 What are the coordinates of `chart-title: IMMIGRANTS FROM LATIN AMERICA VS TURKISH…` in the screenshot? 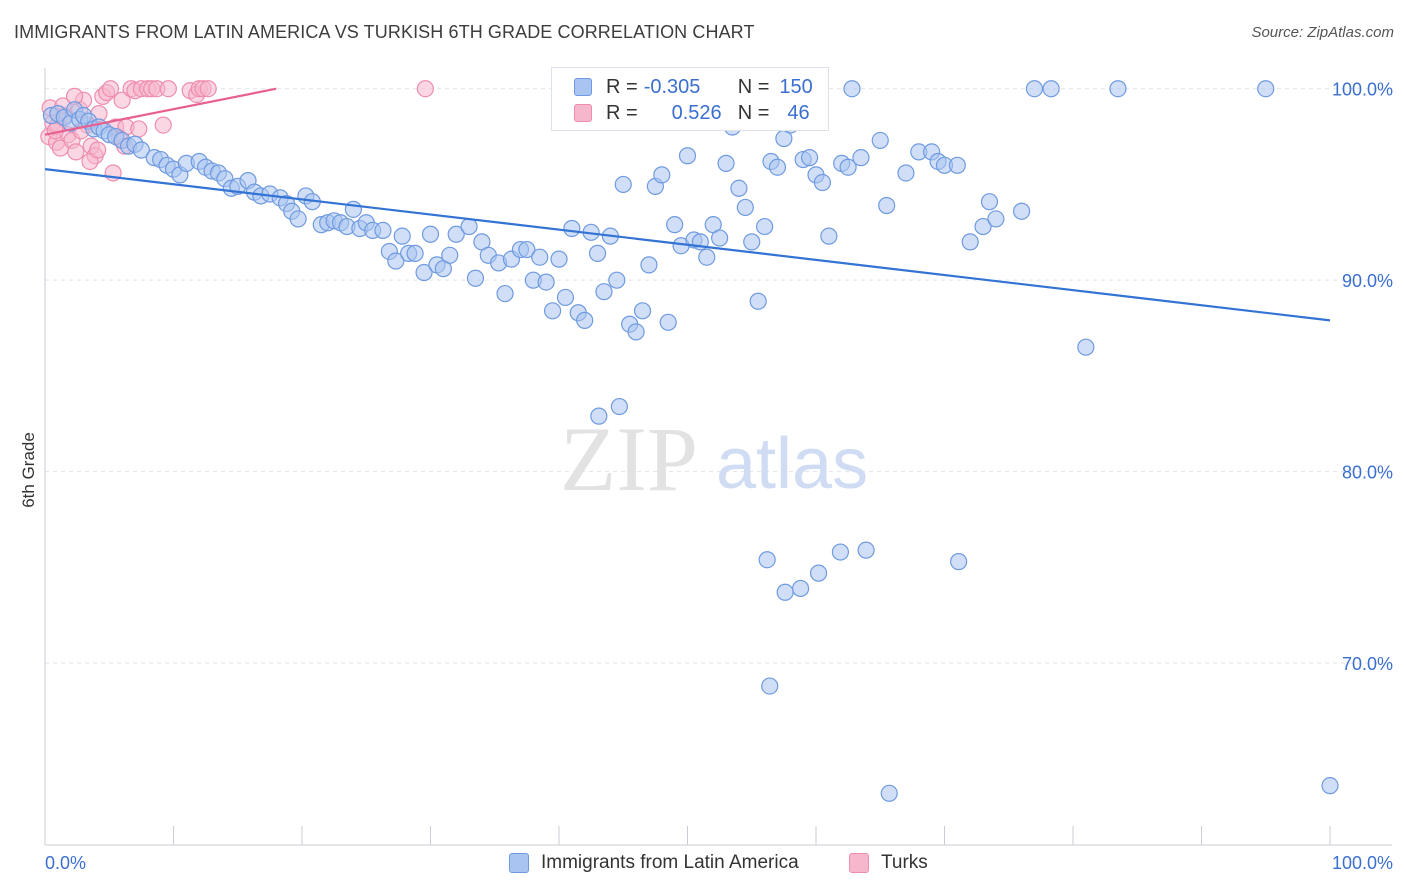 It's located at (384, 32).